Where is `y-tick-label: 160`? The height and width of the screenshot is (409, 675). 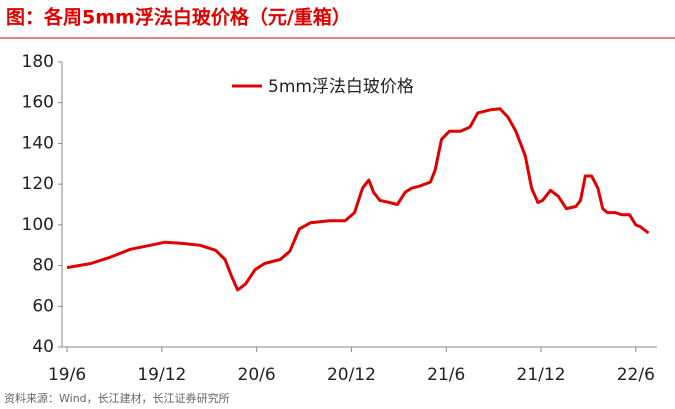
y-tick-label: 160 is located at coordinates (38, 103).